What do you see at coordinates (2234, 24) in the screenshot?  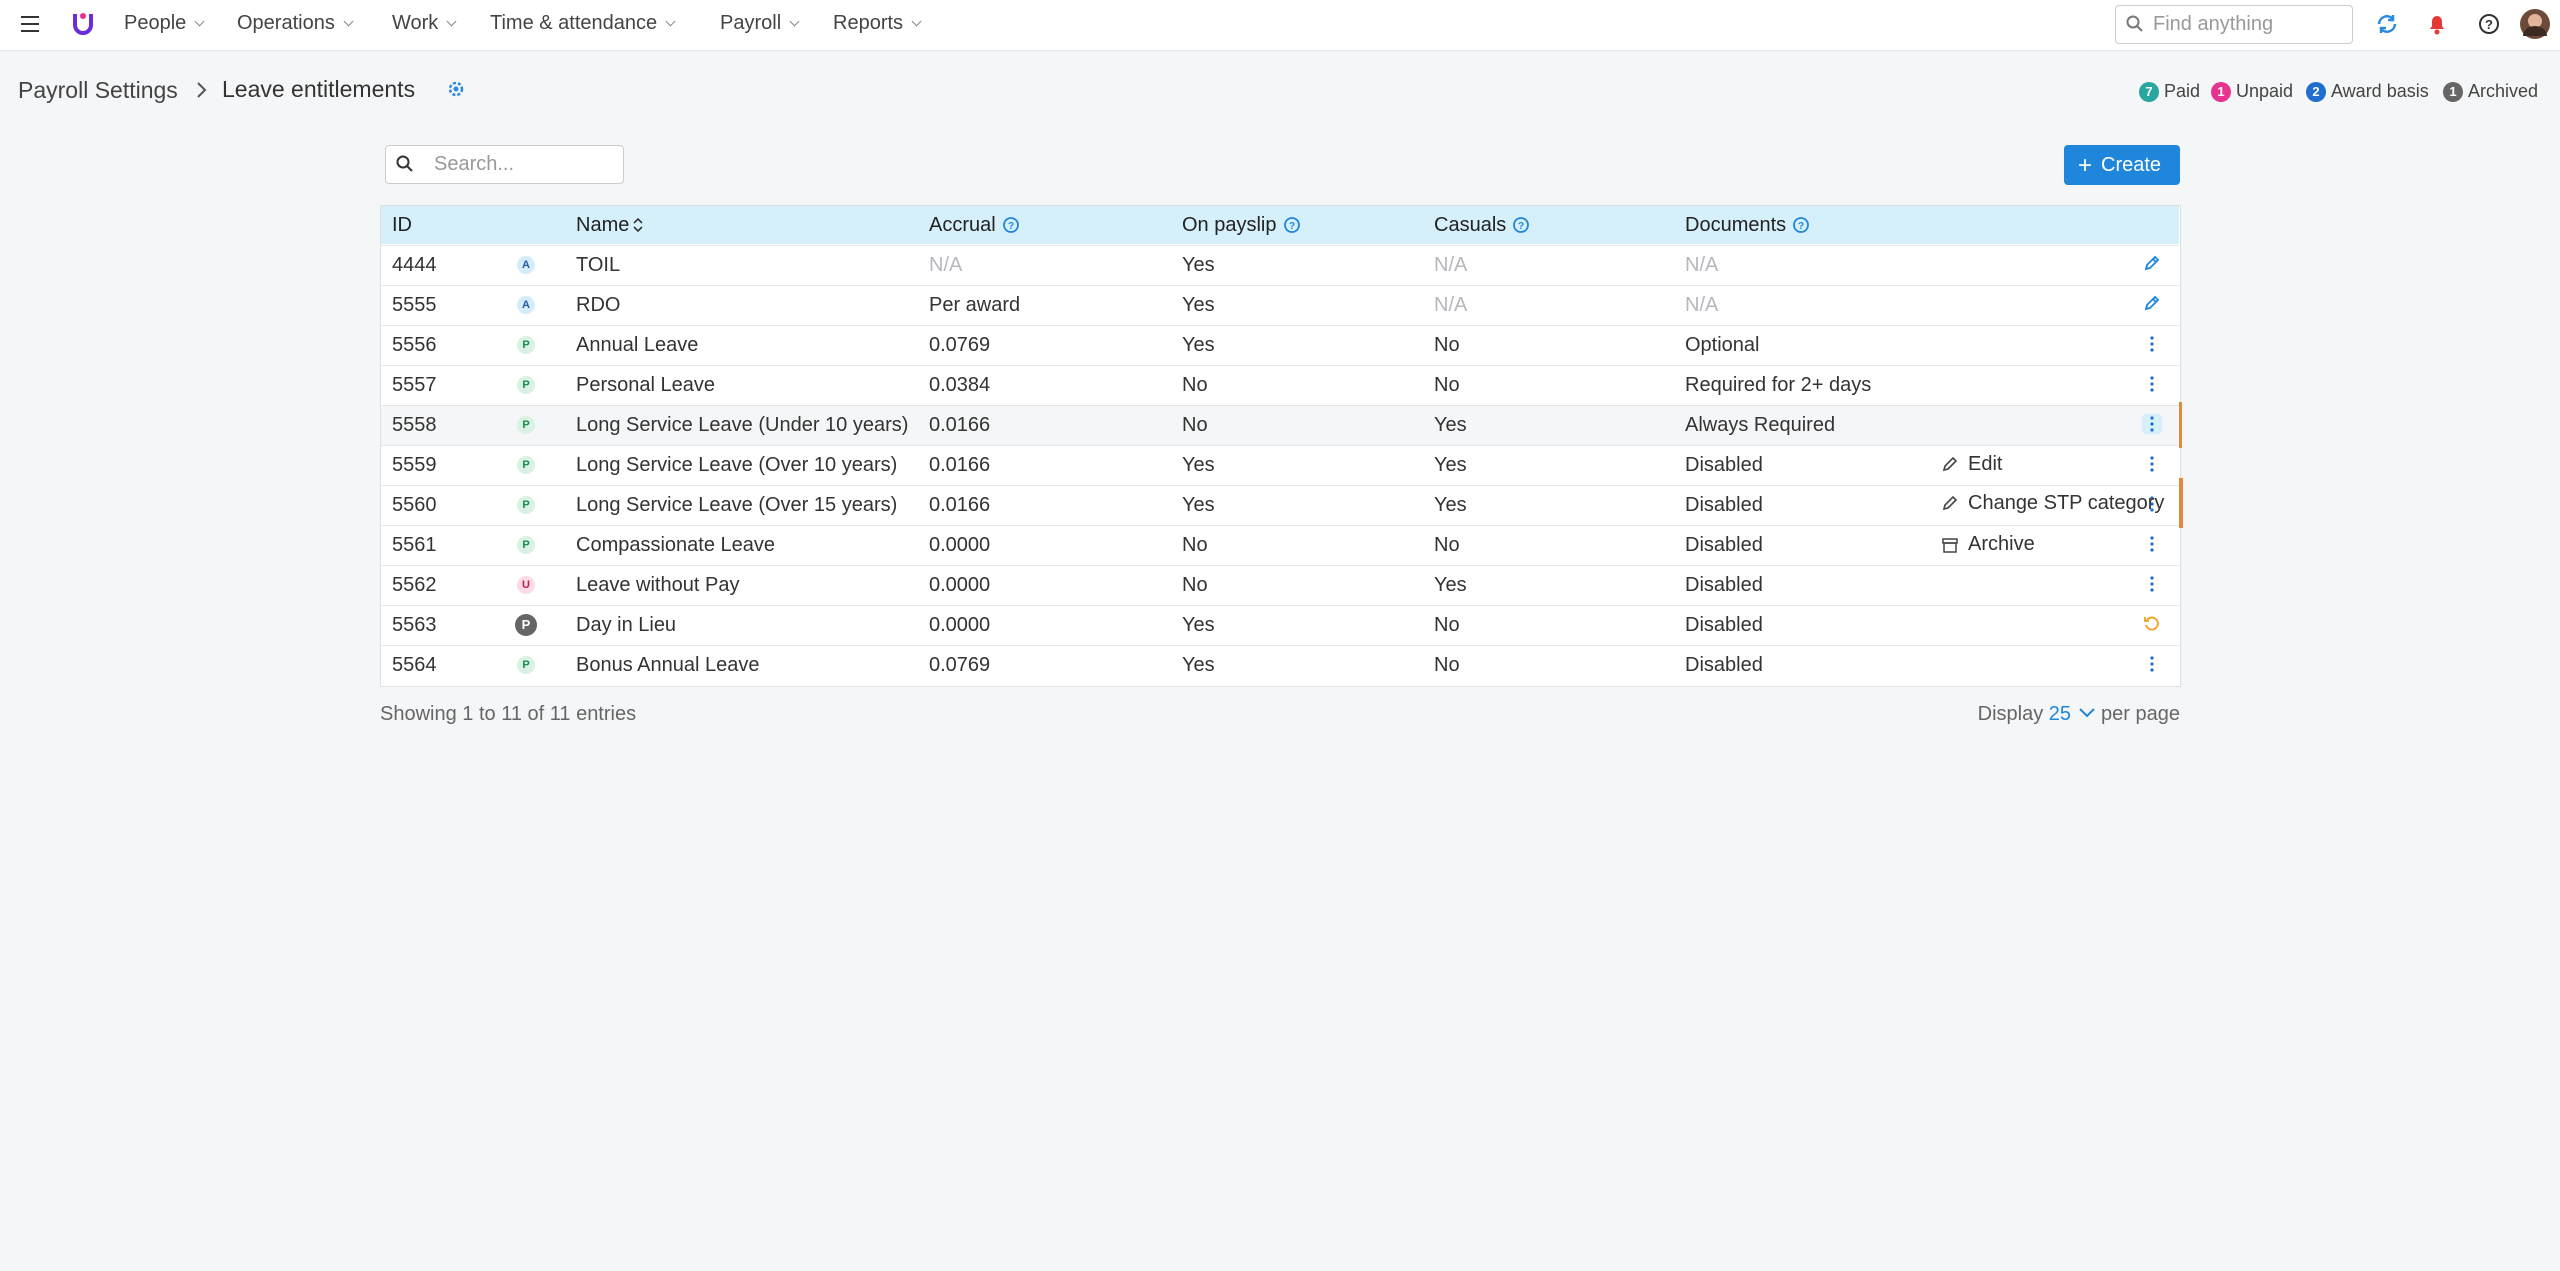 I see `global-search` at bounding box center [2234, 24].